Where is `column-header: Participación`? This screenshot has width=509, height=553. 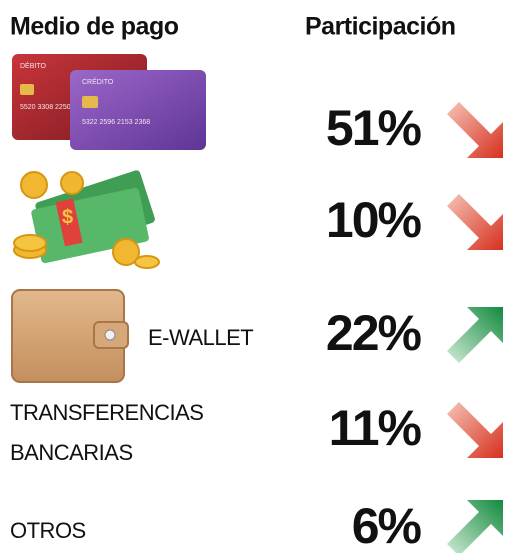
column-header: Participación is located at coordinates (380, 27).